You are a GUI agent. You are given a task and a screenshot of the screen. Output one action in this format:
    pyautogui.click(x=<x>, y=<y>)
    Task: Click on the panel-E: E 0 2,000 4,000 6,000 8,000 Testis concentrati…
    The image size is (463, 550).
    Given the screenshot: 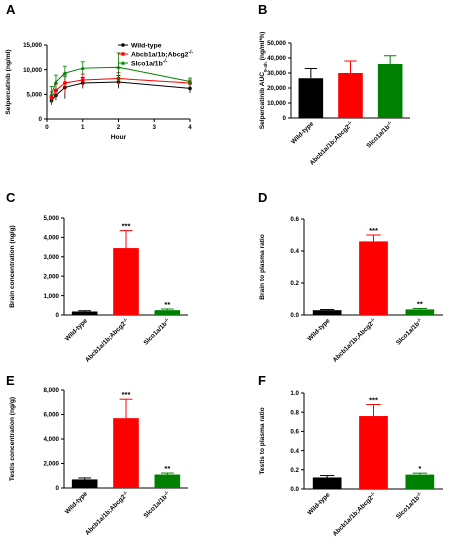 What is the action you would take?
    pyautogui.click(x=97, y=455)
    